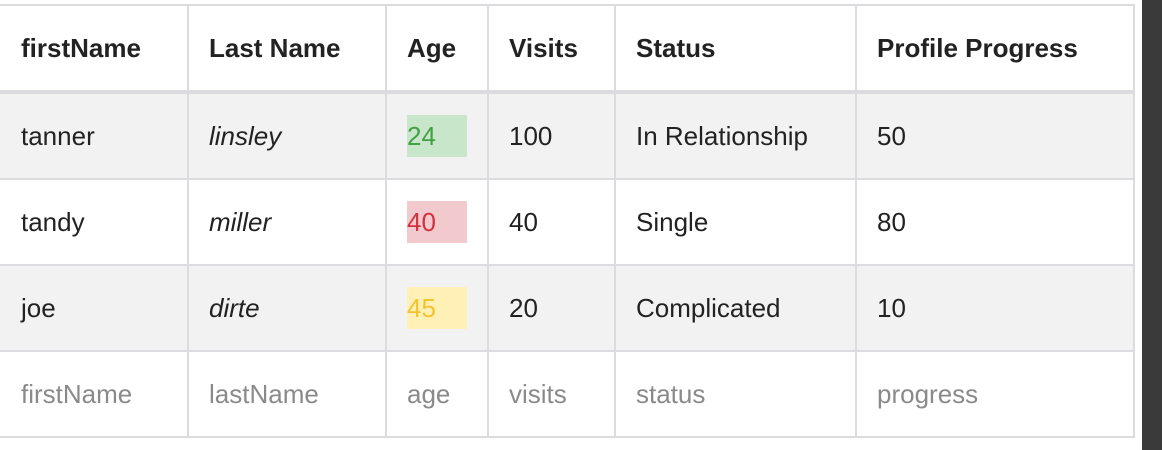  Describe the element at coordinates (735, 222) in the screenshot. I see `cell: Single` at that location.